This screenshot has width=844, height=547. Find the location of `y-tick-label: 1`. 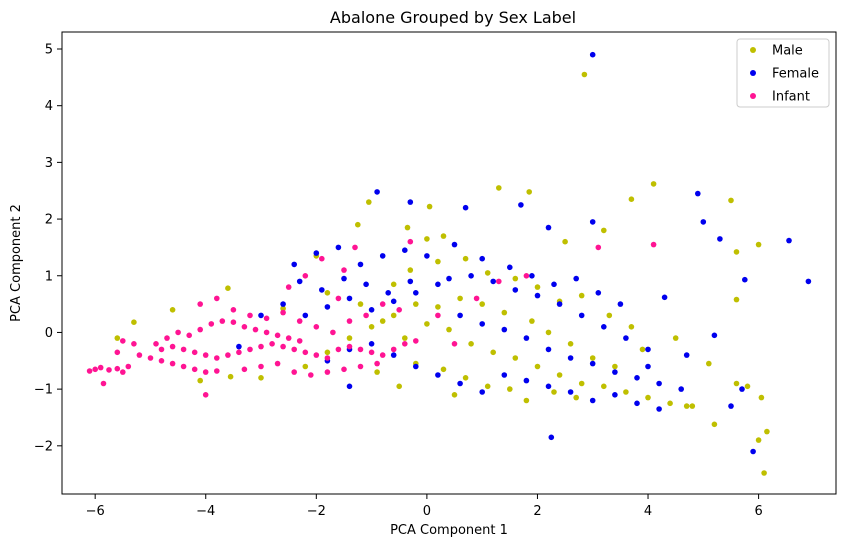

y-tick-label: 1 is located at coordinates (49, 276).